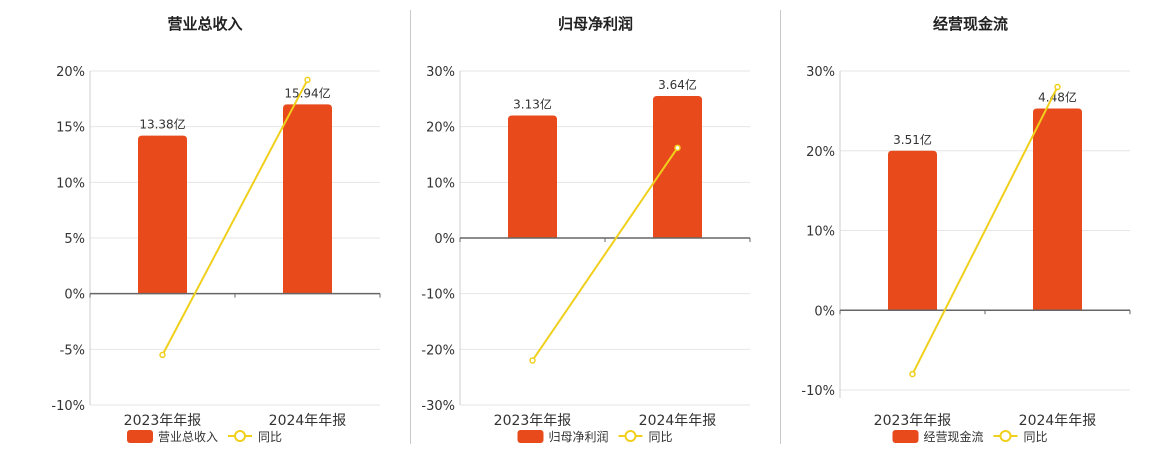 The width and height of the screenshot is (1160, 450). What do you see at coordinates (970, 24) in the screenshot?
I see `chart-title: 经营现金流` at bounding box center [970, 24].